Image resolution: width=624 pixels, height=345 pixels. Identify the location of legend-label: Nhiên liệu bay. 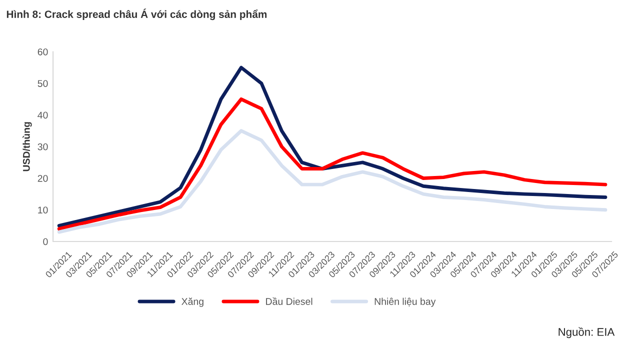
(405, 302).